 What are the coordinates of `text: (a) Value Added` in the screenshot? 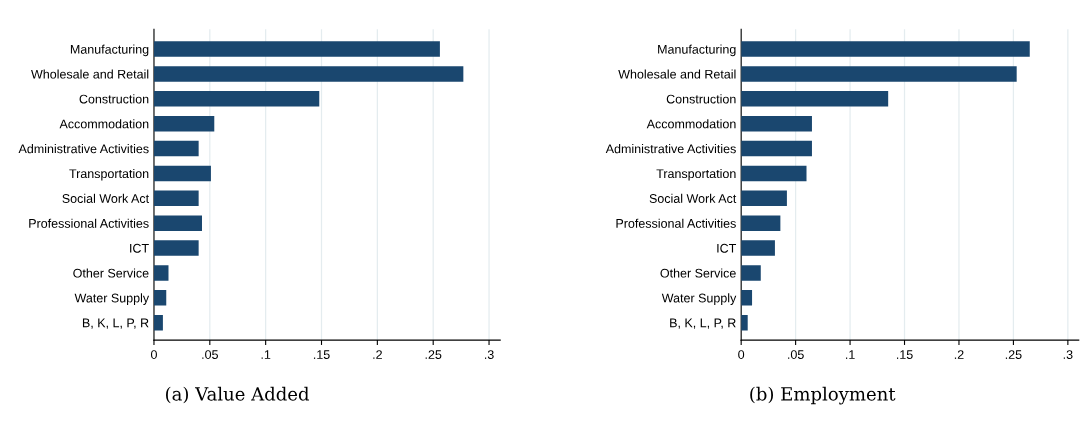 It's located at (238, 395).